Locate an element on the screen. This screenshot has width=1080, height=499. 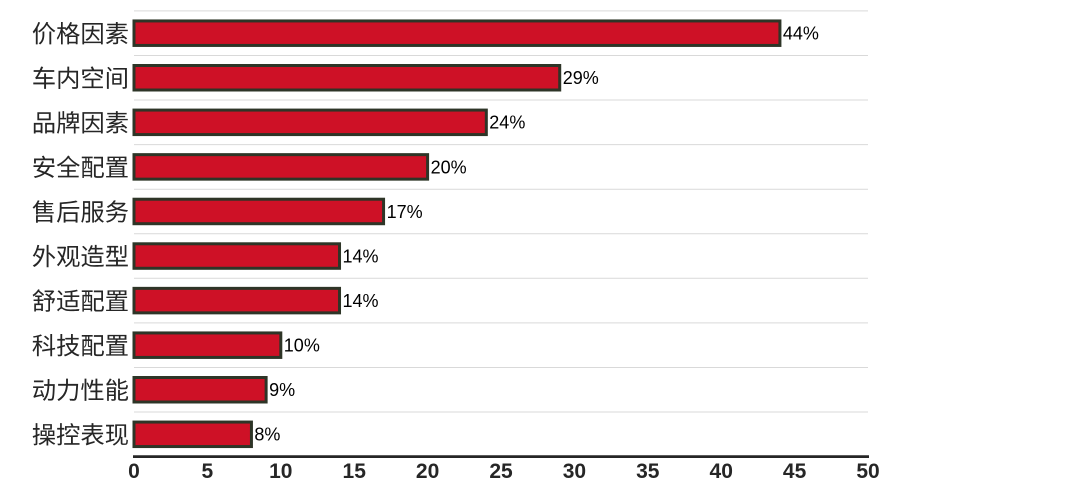
svg-text: 0 is located at coordinates (134, 471).